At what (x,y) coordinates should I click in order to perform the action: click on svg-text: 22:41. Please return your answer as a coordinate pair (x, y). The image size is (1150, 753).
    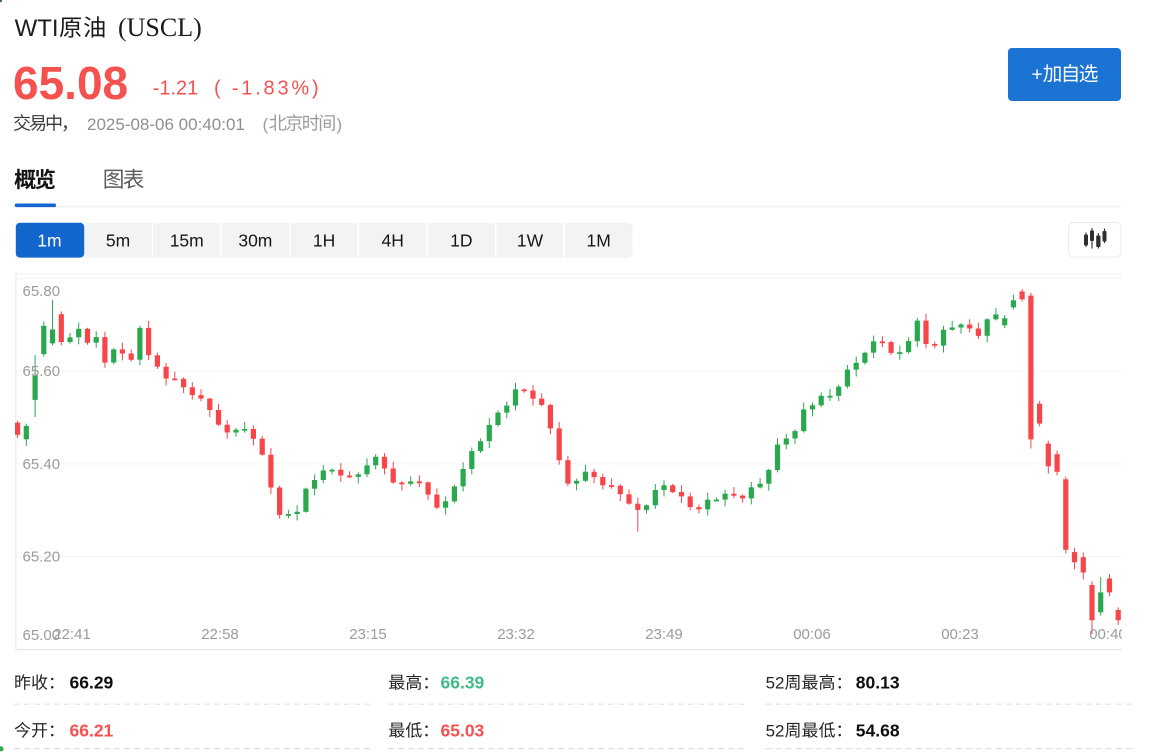
    Looking at the image, I should click on (72, 634).